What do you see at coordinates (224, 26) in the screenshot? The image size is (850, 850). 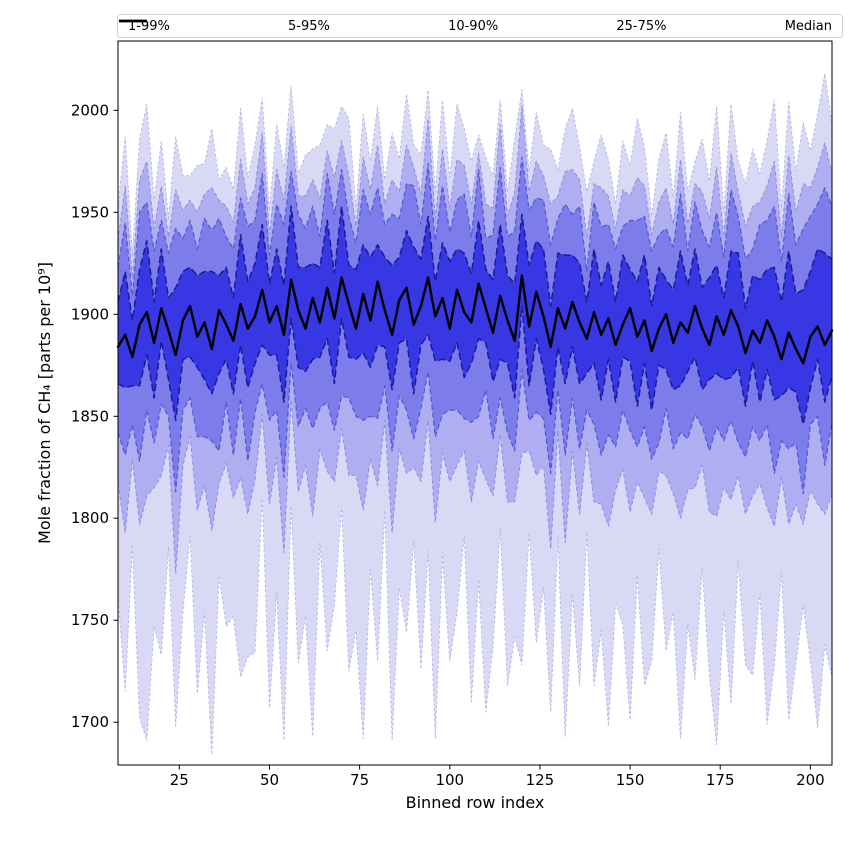 I see `legend-item-5-95-: 5-95%` at bounding box center [224, 26].